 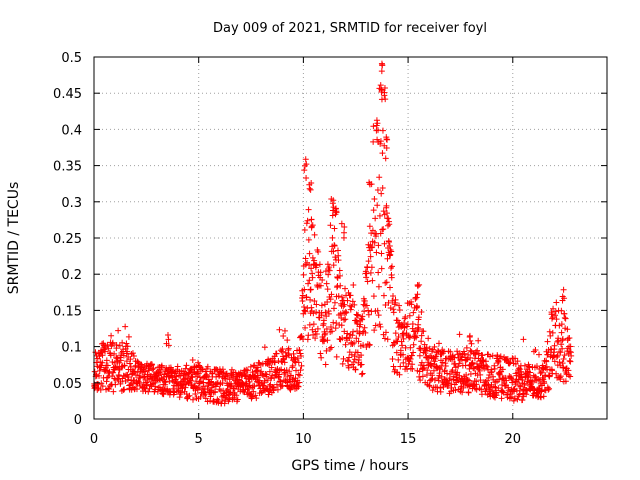 What do you see at coordinates (71, 58) in the screenshot?
I see `y-tick-label: 0.5` at bounding box center [71, 58].